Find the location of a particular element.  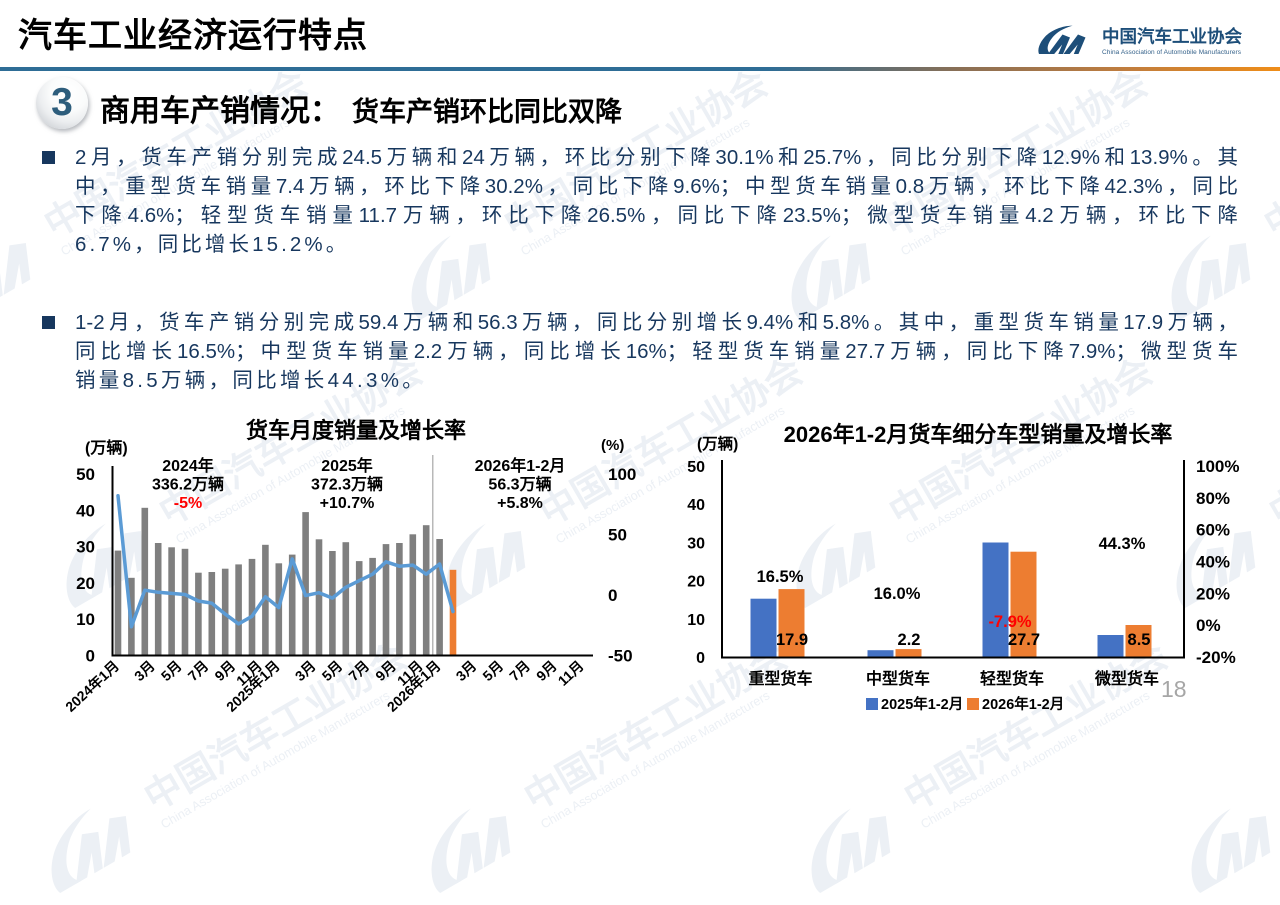

svg-text: 17.9 is located at coordinates (792, 640).